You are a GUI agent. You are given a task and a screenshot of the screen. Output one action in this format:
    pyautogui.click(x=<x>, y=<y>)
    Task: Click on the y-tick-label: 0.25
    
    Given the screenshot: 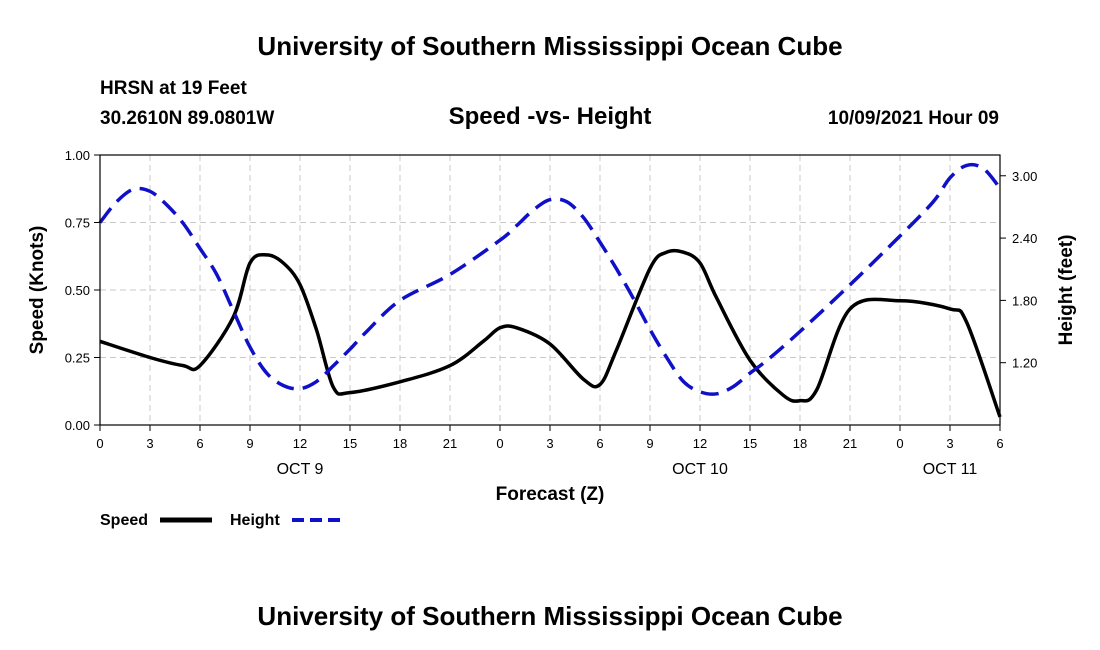 What is the action you would take?
    pyautogui.click(x=77, y=358)
    